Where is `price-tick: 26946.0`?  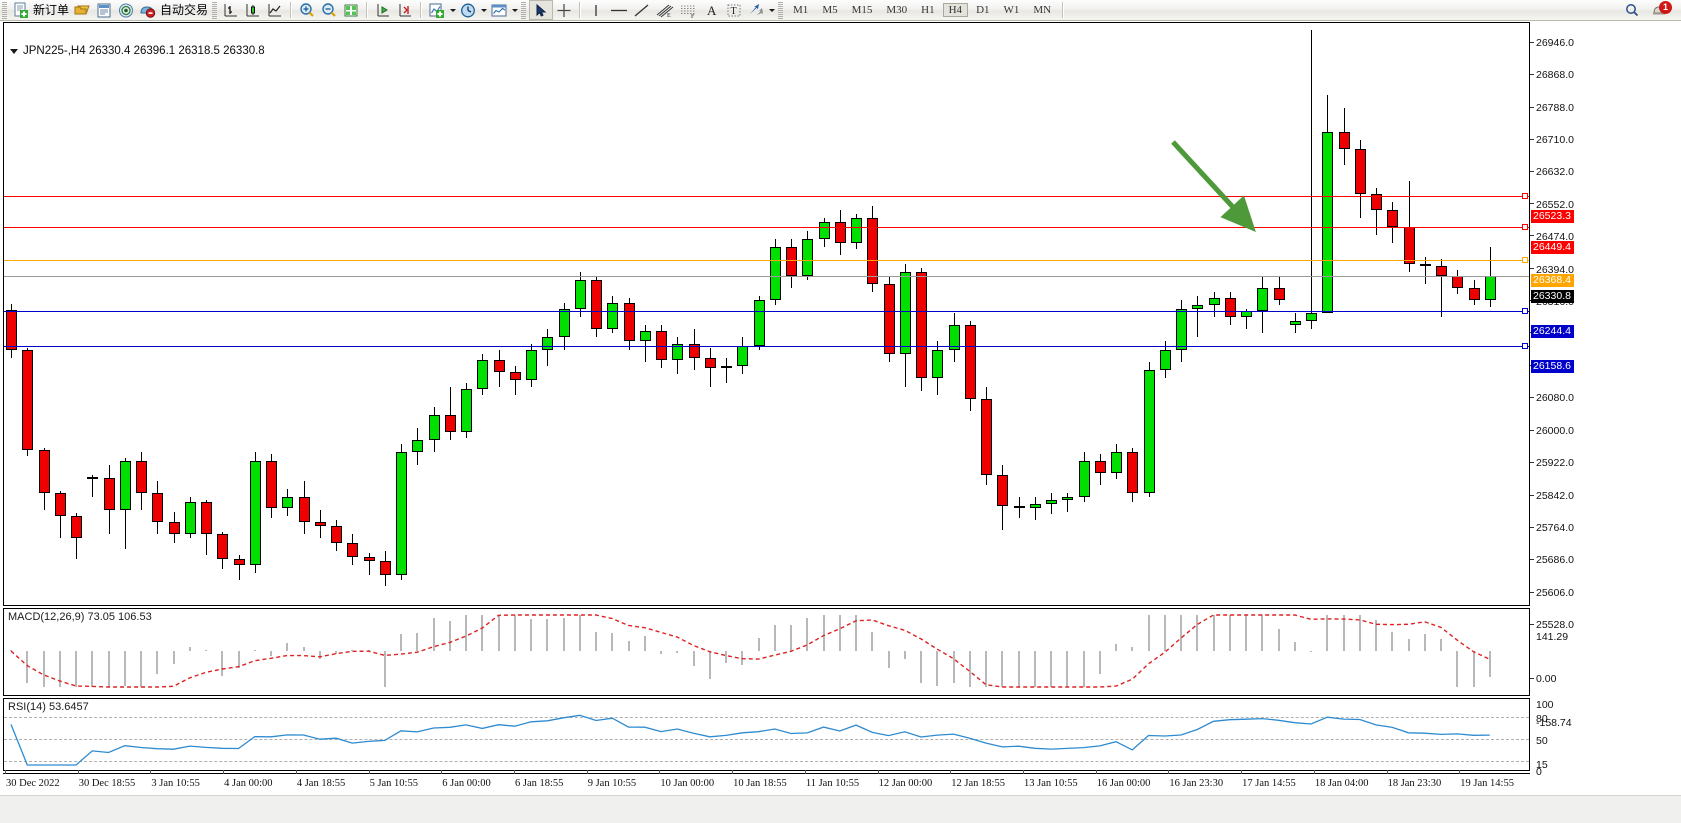 price-tick: 26946.0 is located at coordinates (1552, 43).